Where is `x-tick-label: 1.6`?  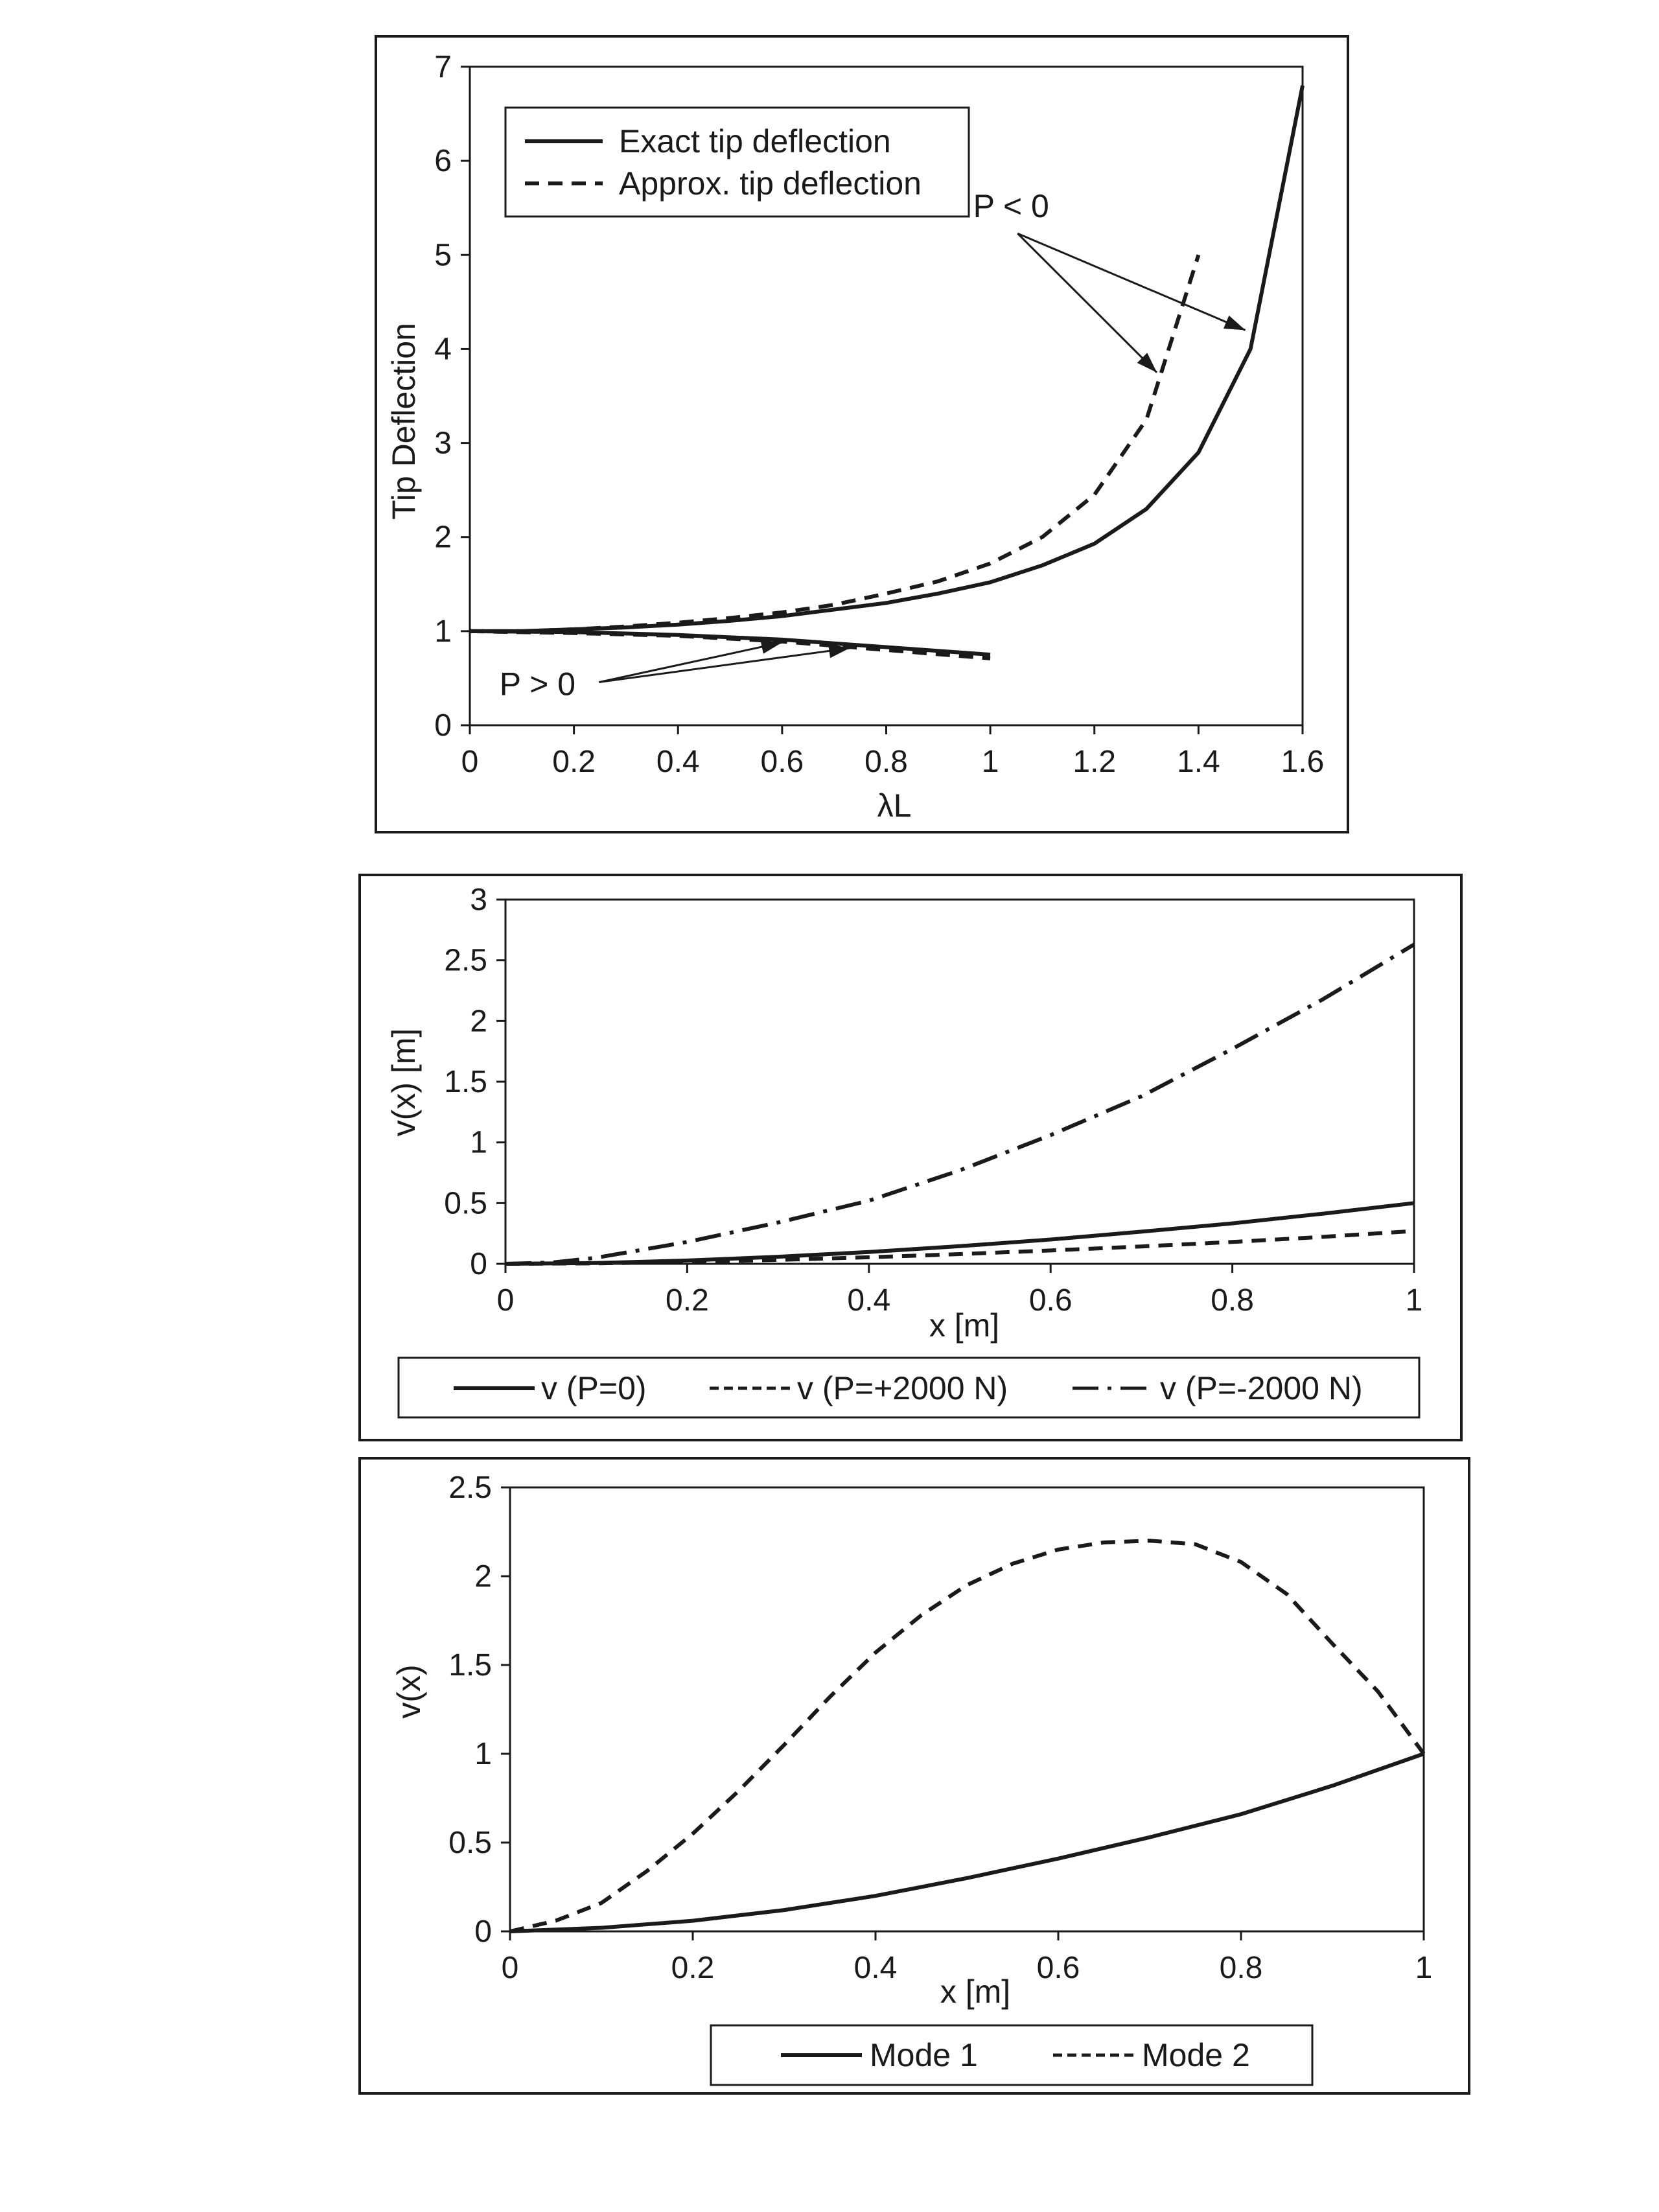 x-tick-label: 1.6 is located at coordinates (1303, 762).